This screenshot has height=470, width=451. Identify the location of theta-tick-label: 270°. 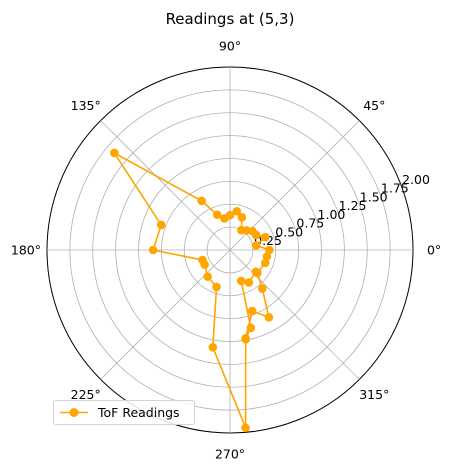
(230, 454).